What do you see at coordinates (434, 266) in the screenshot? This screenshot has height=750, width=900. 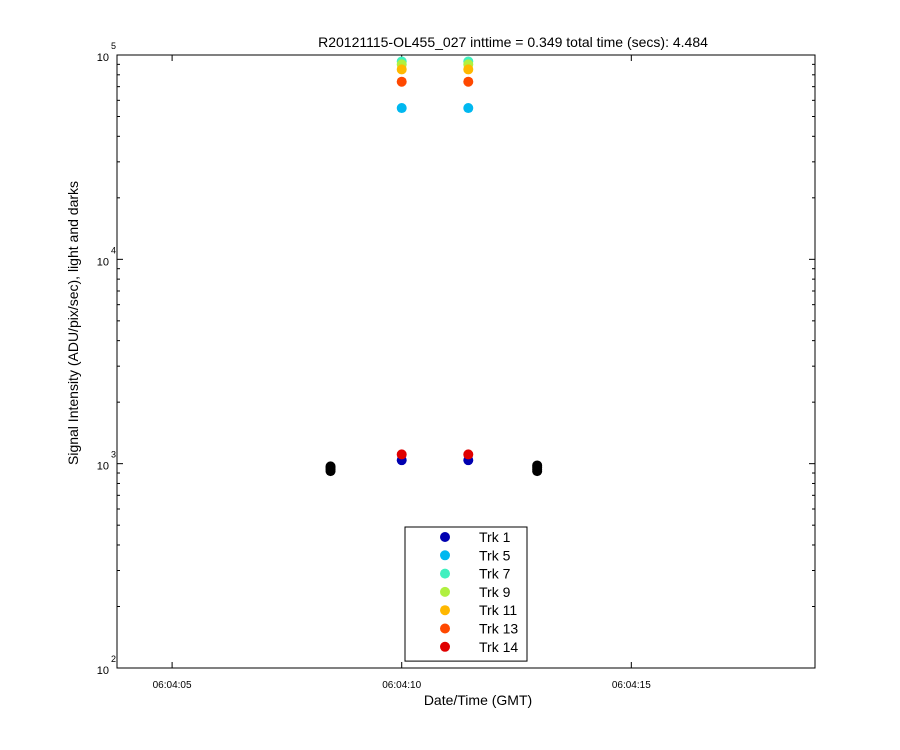 I see `data-points` at bounding box center [434, 266].